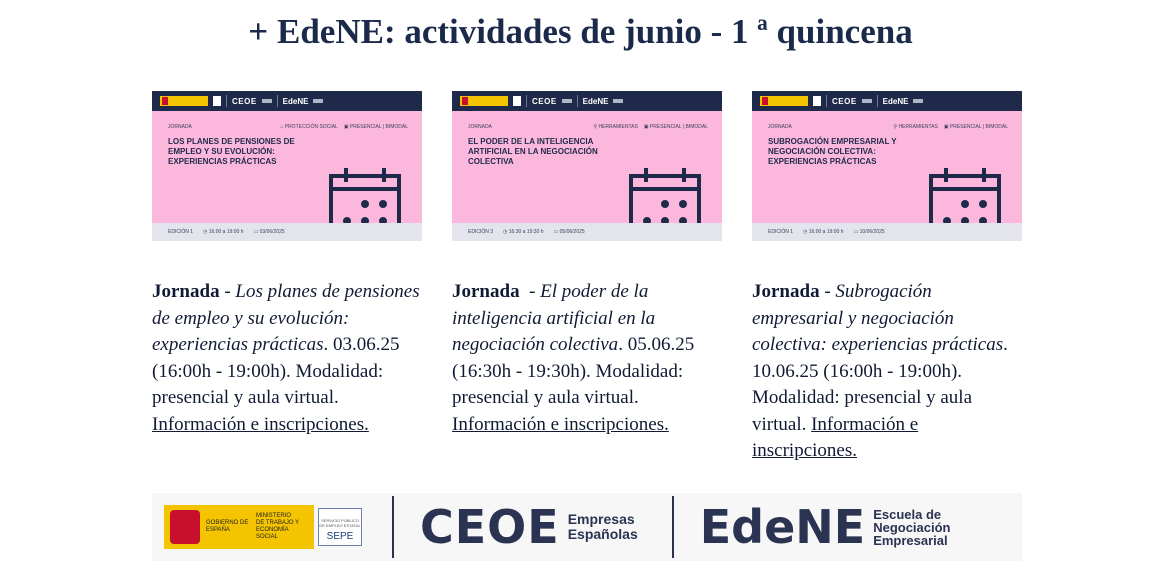 This screenshot has height=571, width=1161. Describe the element at coordinates (287, 232) in the screenshot. I see `banner-footer: EDICIÓN 1 ◷ 16:00 a 19:00 h ▭ 03/06/2025` at that location.